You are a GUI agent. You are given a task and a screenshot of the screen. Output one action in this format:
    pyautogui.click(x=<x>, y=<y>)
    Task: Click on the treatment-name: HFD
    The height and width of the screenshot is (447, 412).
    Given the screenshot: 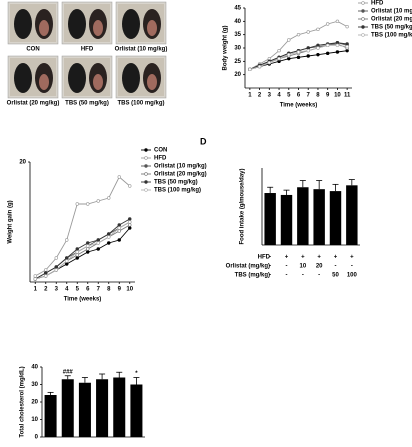 What is the action you would take?
    pyautogui.click(x=264, y=258)
    